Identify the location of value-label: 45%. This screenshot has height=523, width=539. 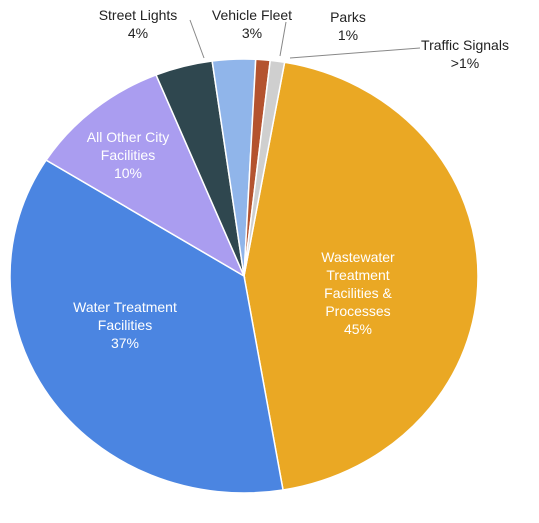
(358, 329).